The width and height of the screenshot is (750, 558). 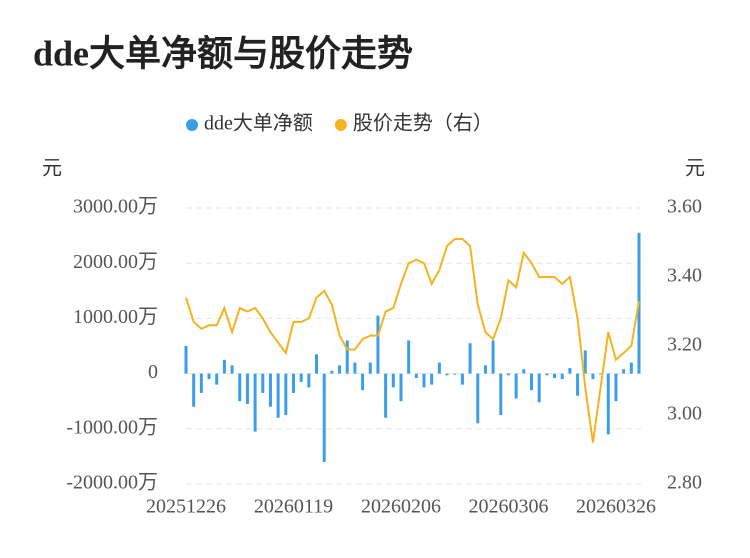 I want to click on y-tick-label: -2000.00万, so click(x=112, y=483).